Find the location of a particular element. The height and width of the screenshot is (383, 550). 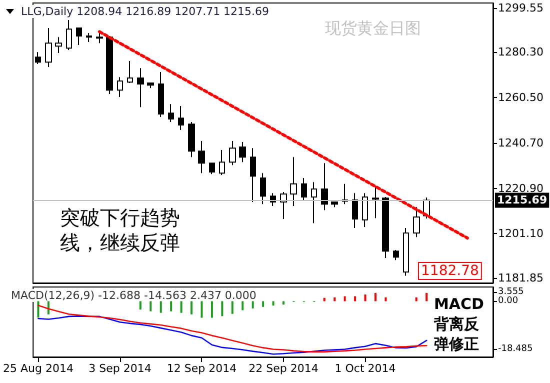

annotation: 突破下行趋势线，继续反弹 is located at coordinates (120, 230).